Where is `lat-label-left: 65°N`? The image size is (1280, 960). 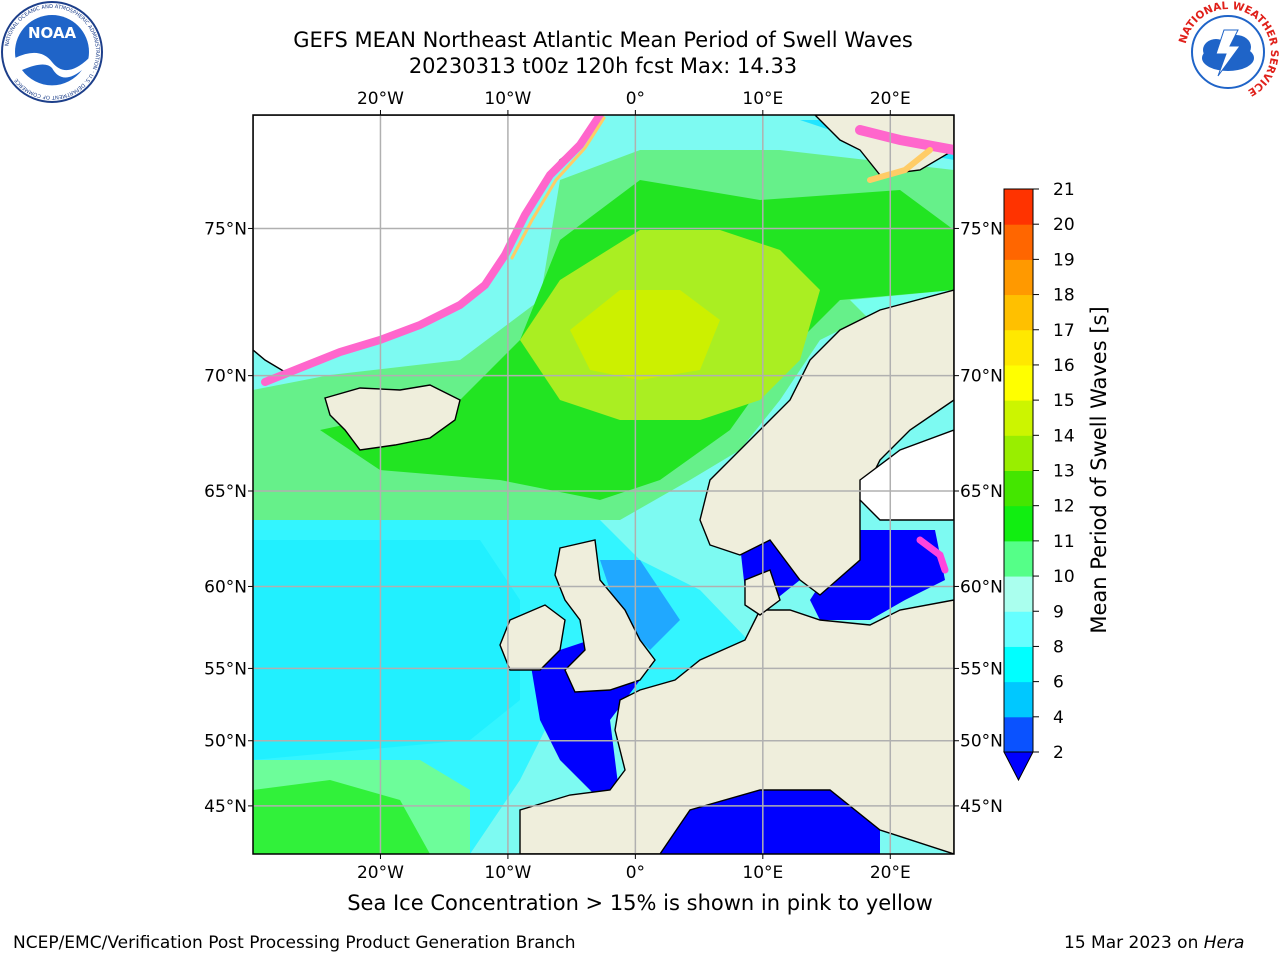
lat-label-left: 65°N is located at coordinates (225, 492).